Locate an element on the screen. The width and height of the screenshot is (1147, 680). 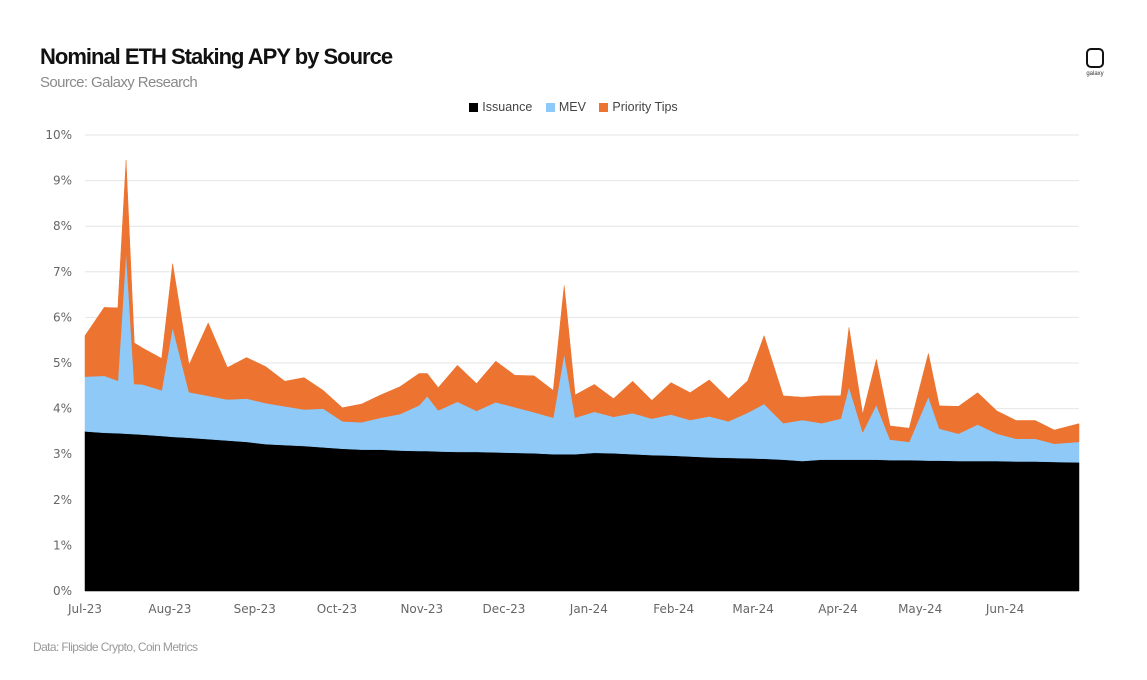
x-tick-label: Oct-23 is located at coordinates (337, 609).